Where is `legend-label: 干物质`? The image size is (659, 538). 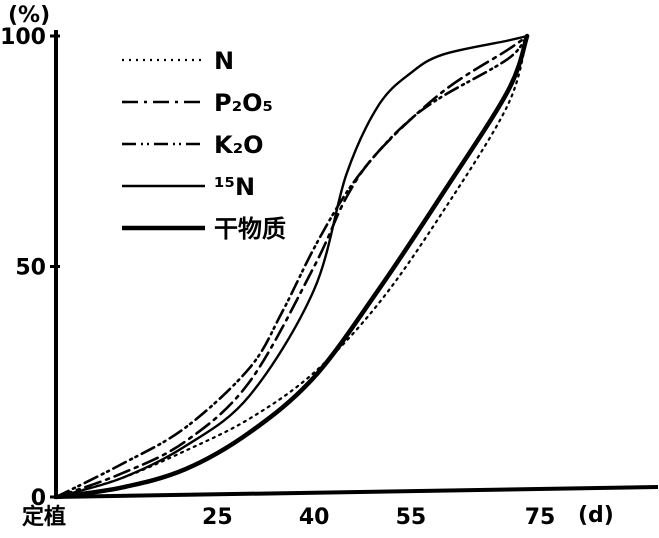
legend-label: 干物质 is located at coordinates (250, 229).